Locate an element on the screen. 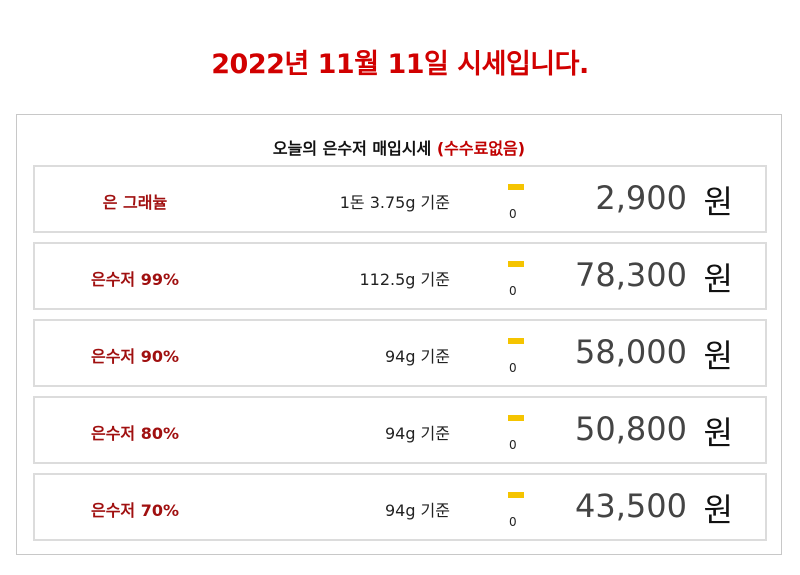  weight-basis: 1돈 3.75g 기준 is located at coordinates (394, 202).